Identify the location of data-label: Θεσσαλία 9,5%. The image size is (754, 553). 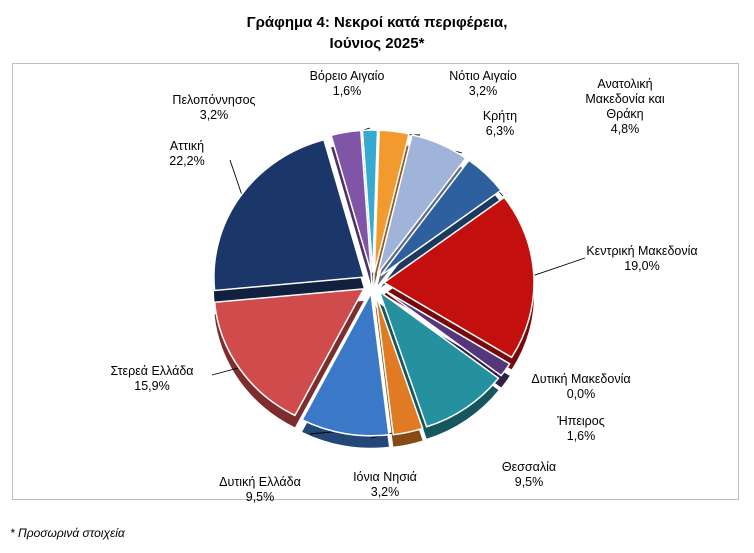
(529, 474).